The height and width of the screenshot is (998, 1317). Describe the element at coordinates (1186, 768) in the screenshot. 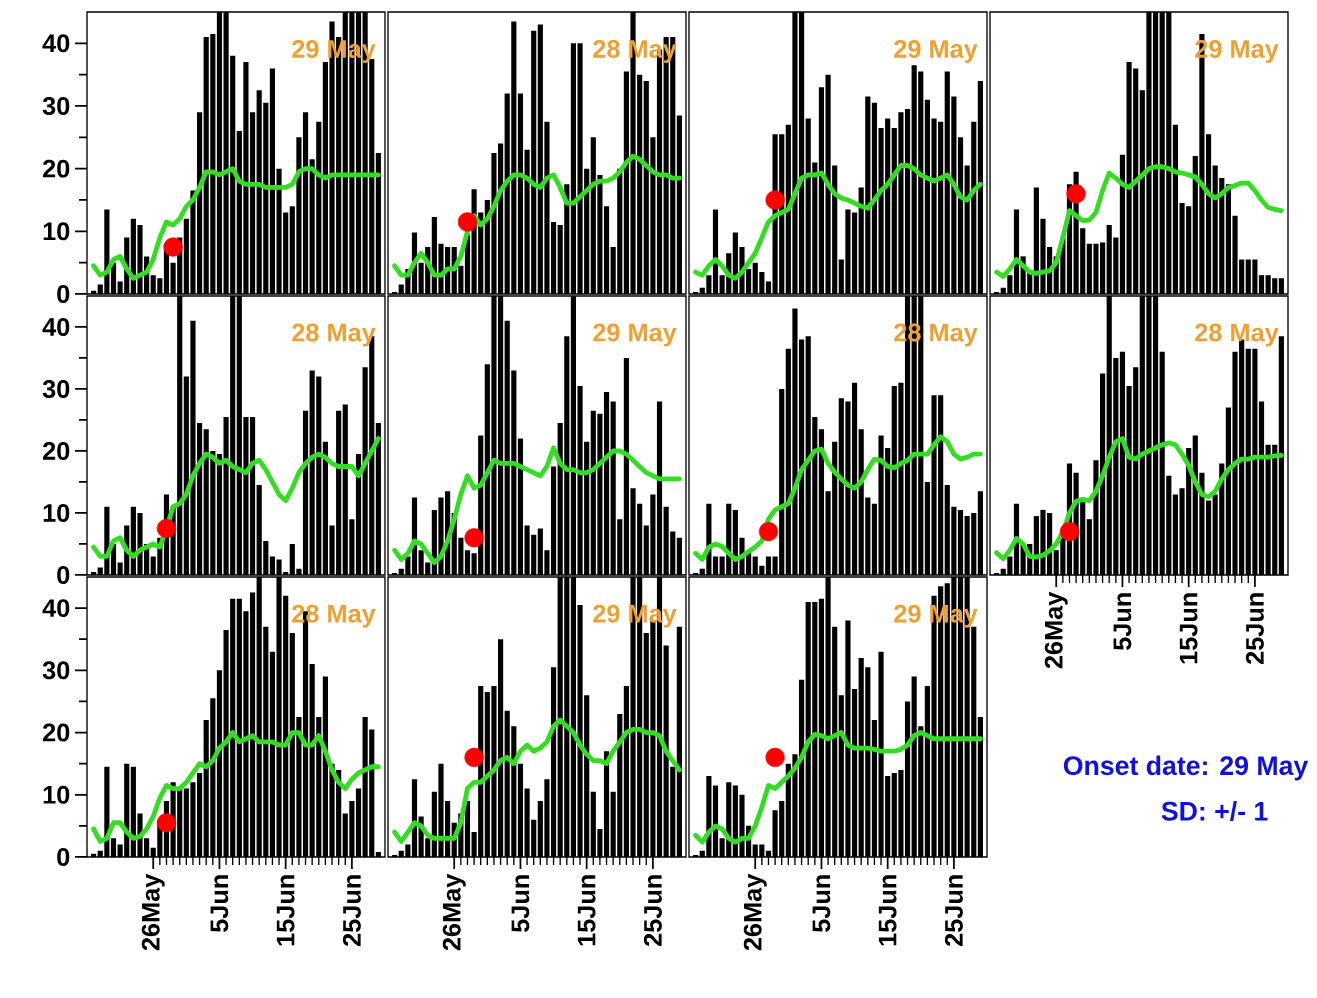

I see `text: Onset date: 29 May` at that location.